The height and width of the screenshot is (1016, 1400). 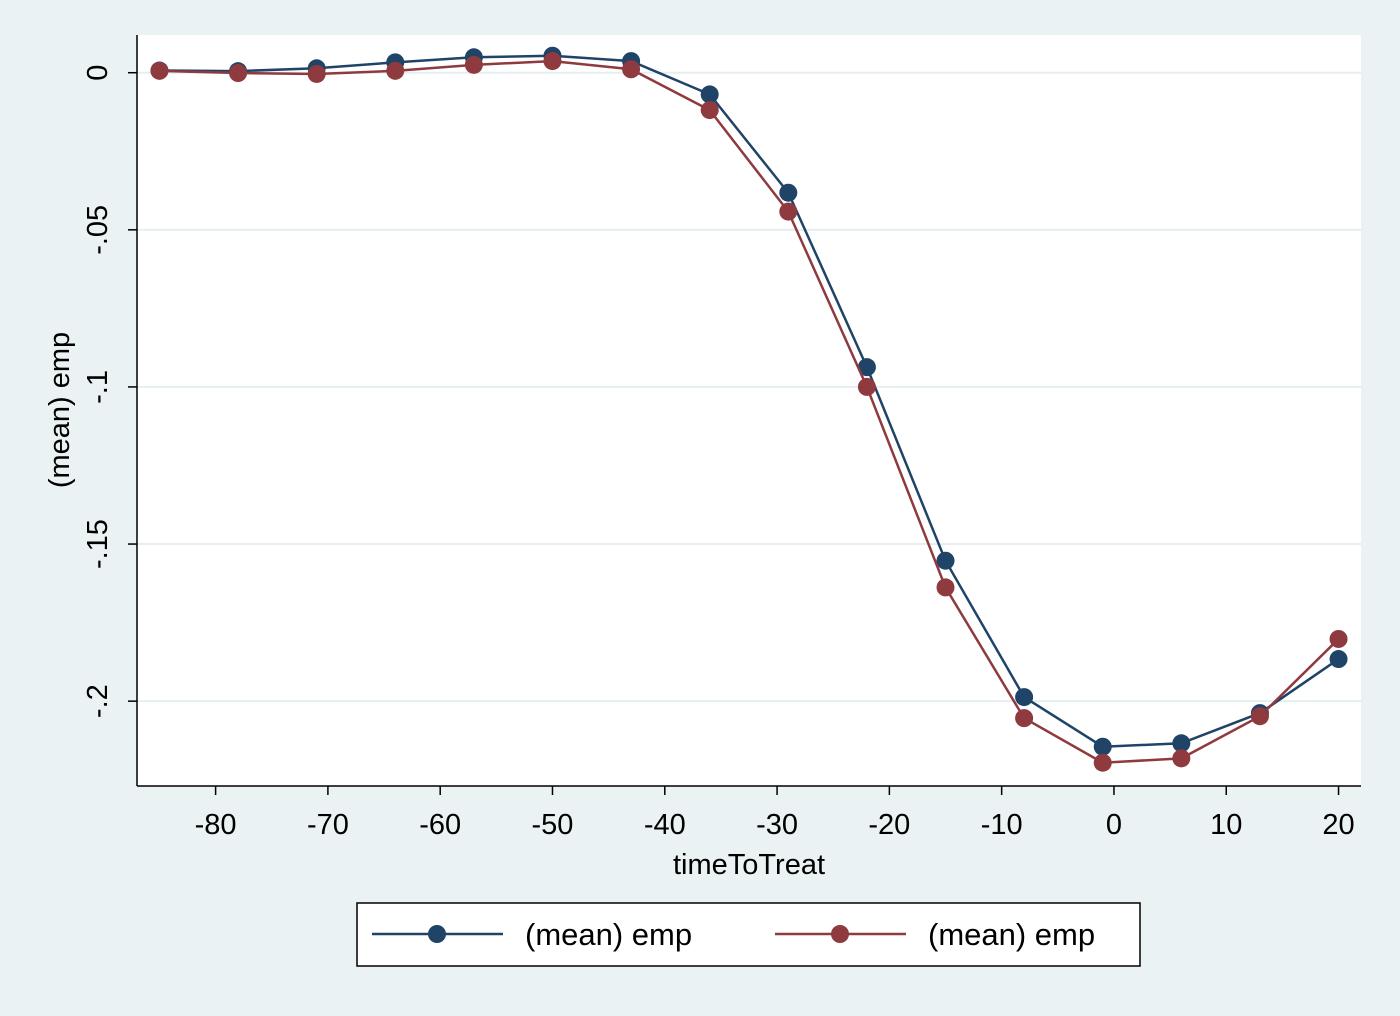 What do you see at coordinates (98, 230) in the screenshot?
I see `y-tick-label: -.05` at bounding box center [98, 230].